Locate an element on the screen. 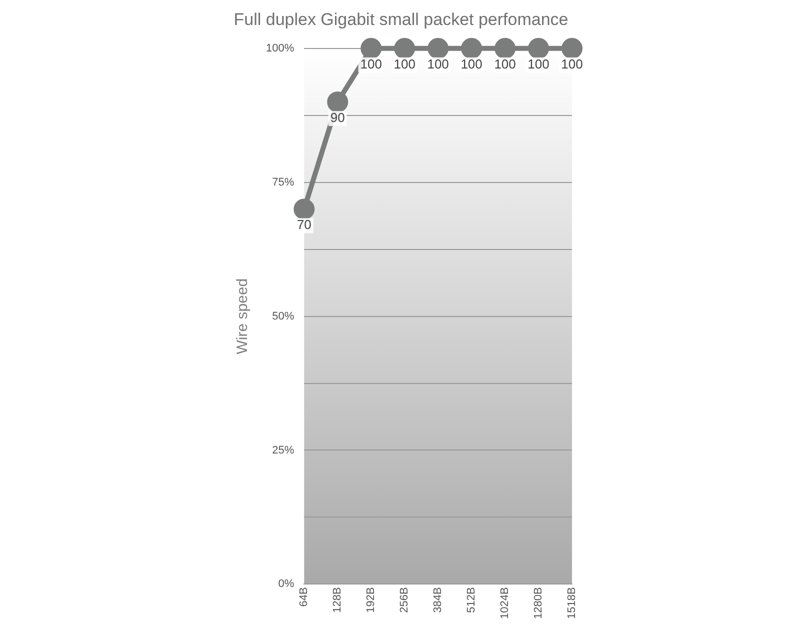 Image resolution: width=812 pixels, height=630 pixels. x-tick-label: 192B is located at coordinates (371, 600).